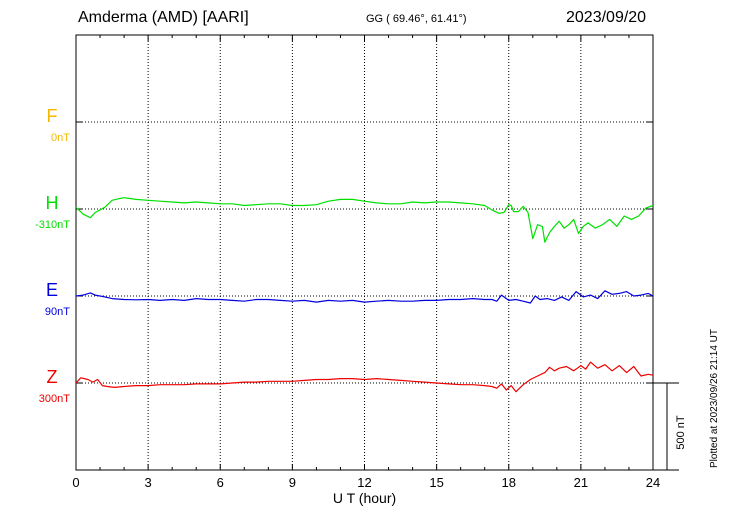 Image resolution: width=730 pixels, height=520 pixels. What do you see at coordinates (681, 432) in the screenshot?
I see `scale-bar-label: 500 nT` at bounding box center [681, 432].